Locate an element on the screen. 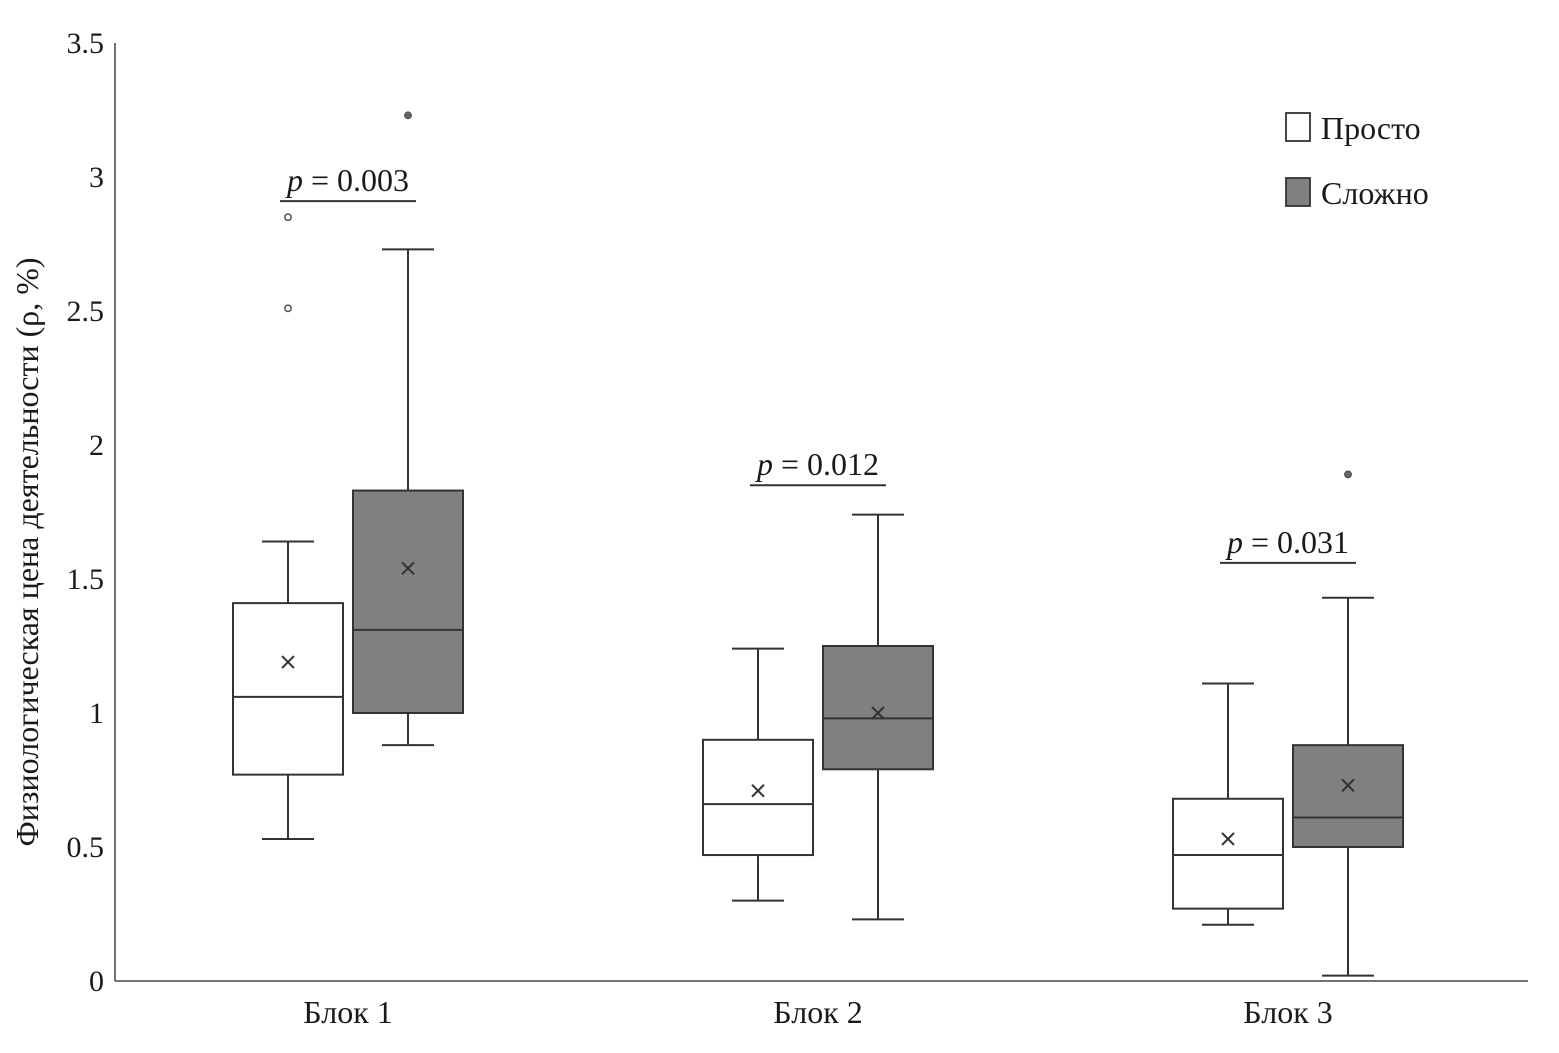  legend-label: Просто is located at coordinates (1371, 128).